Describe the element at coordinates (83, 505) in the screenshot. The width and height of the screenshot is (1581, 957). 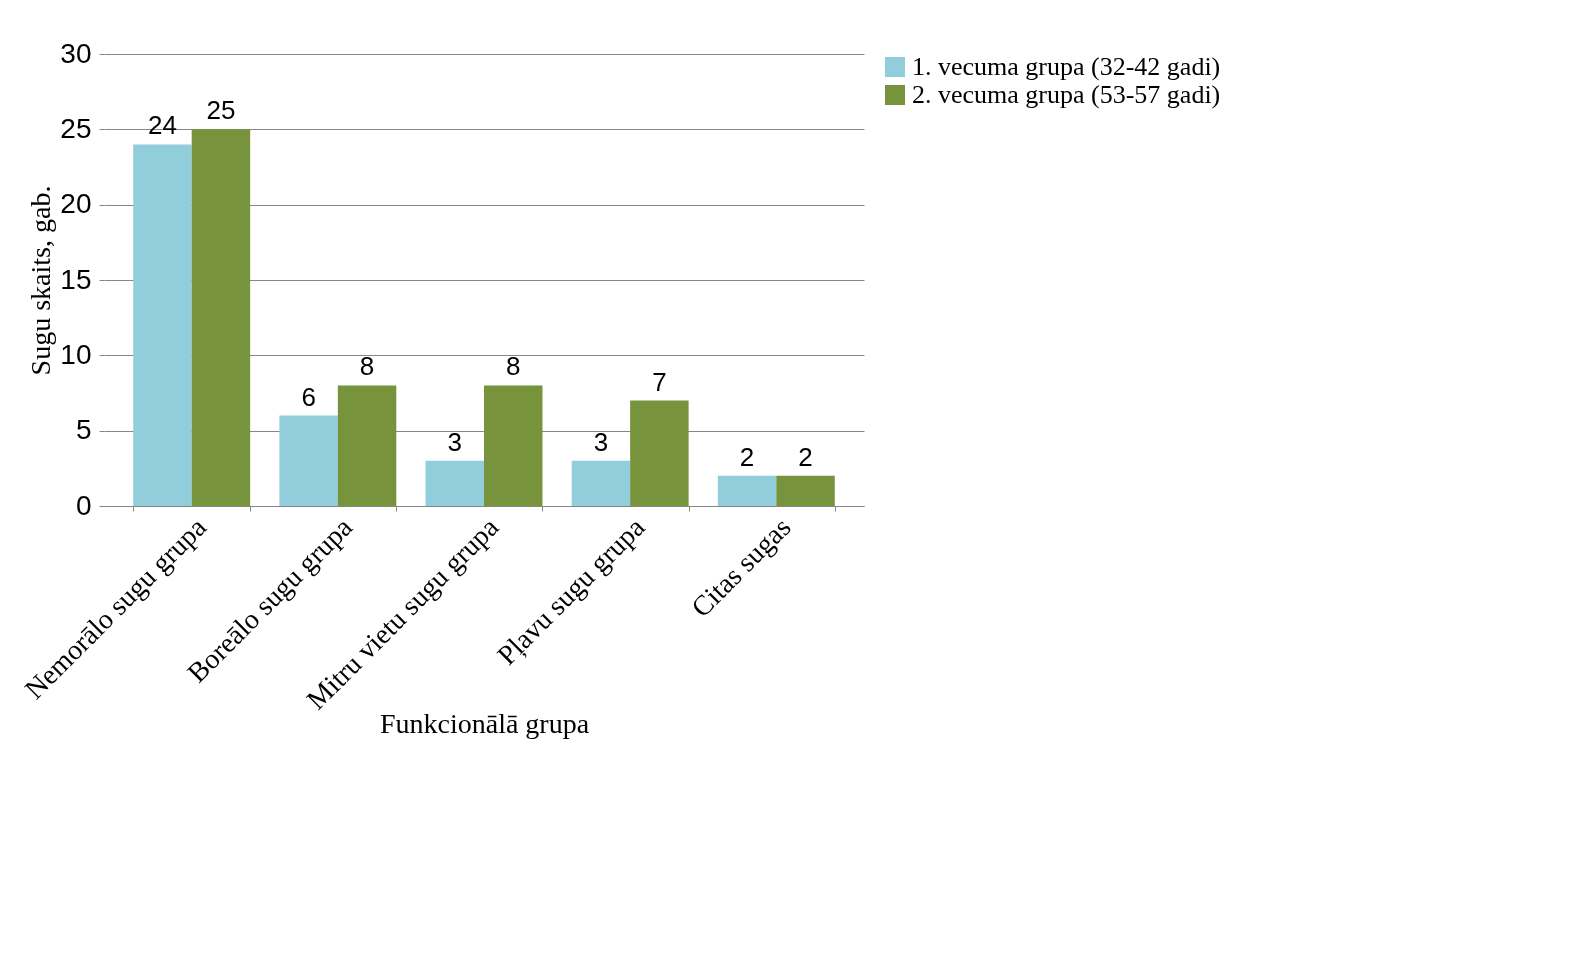
I see `y-tick-label: 0` at that location.